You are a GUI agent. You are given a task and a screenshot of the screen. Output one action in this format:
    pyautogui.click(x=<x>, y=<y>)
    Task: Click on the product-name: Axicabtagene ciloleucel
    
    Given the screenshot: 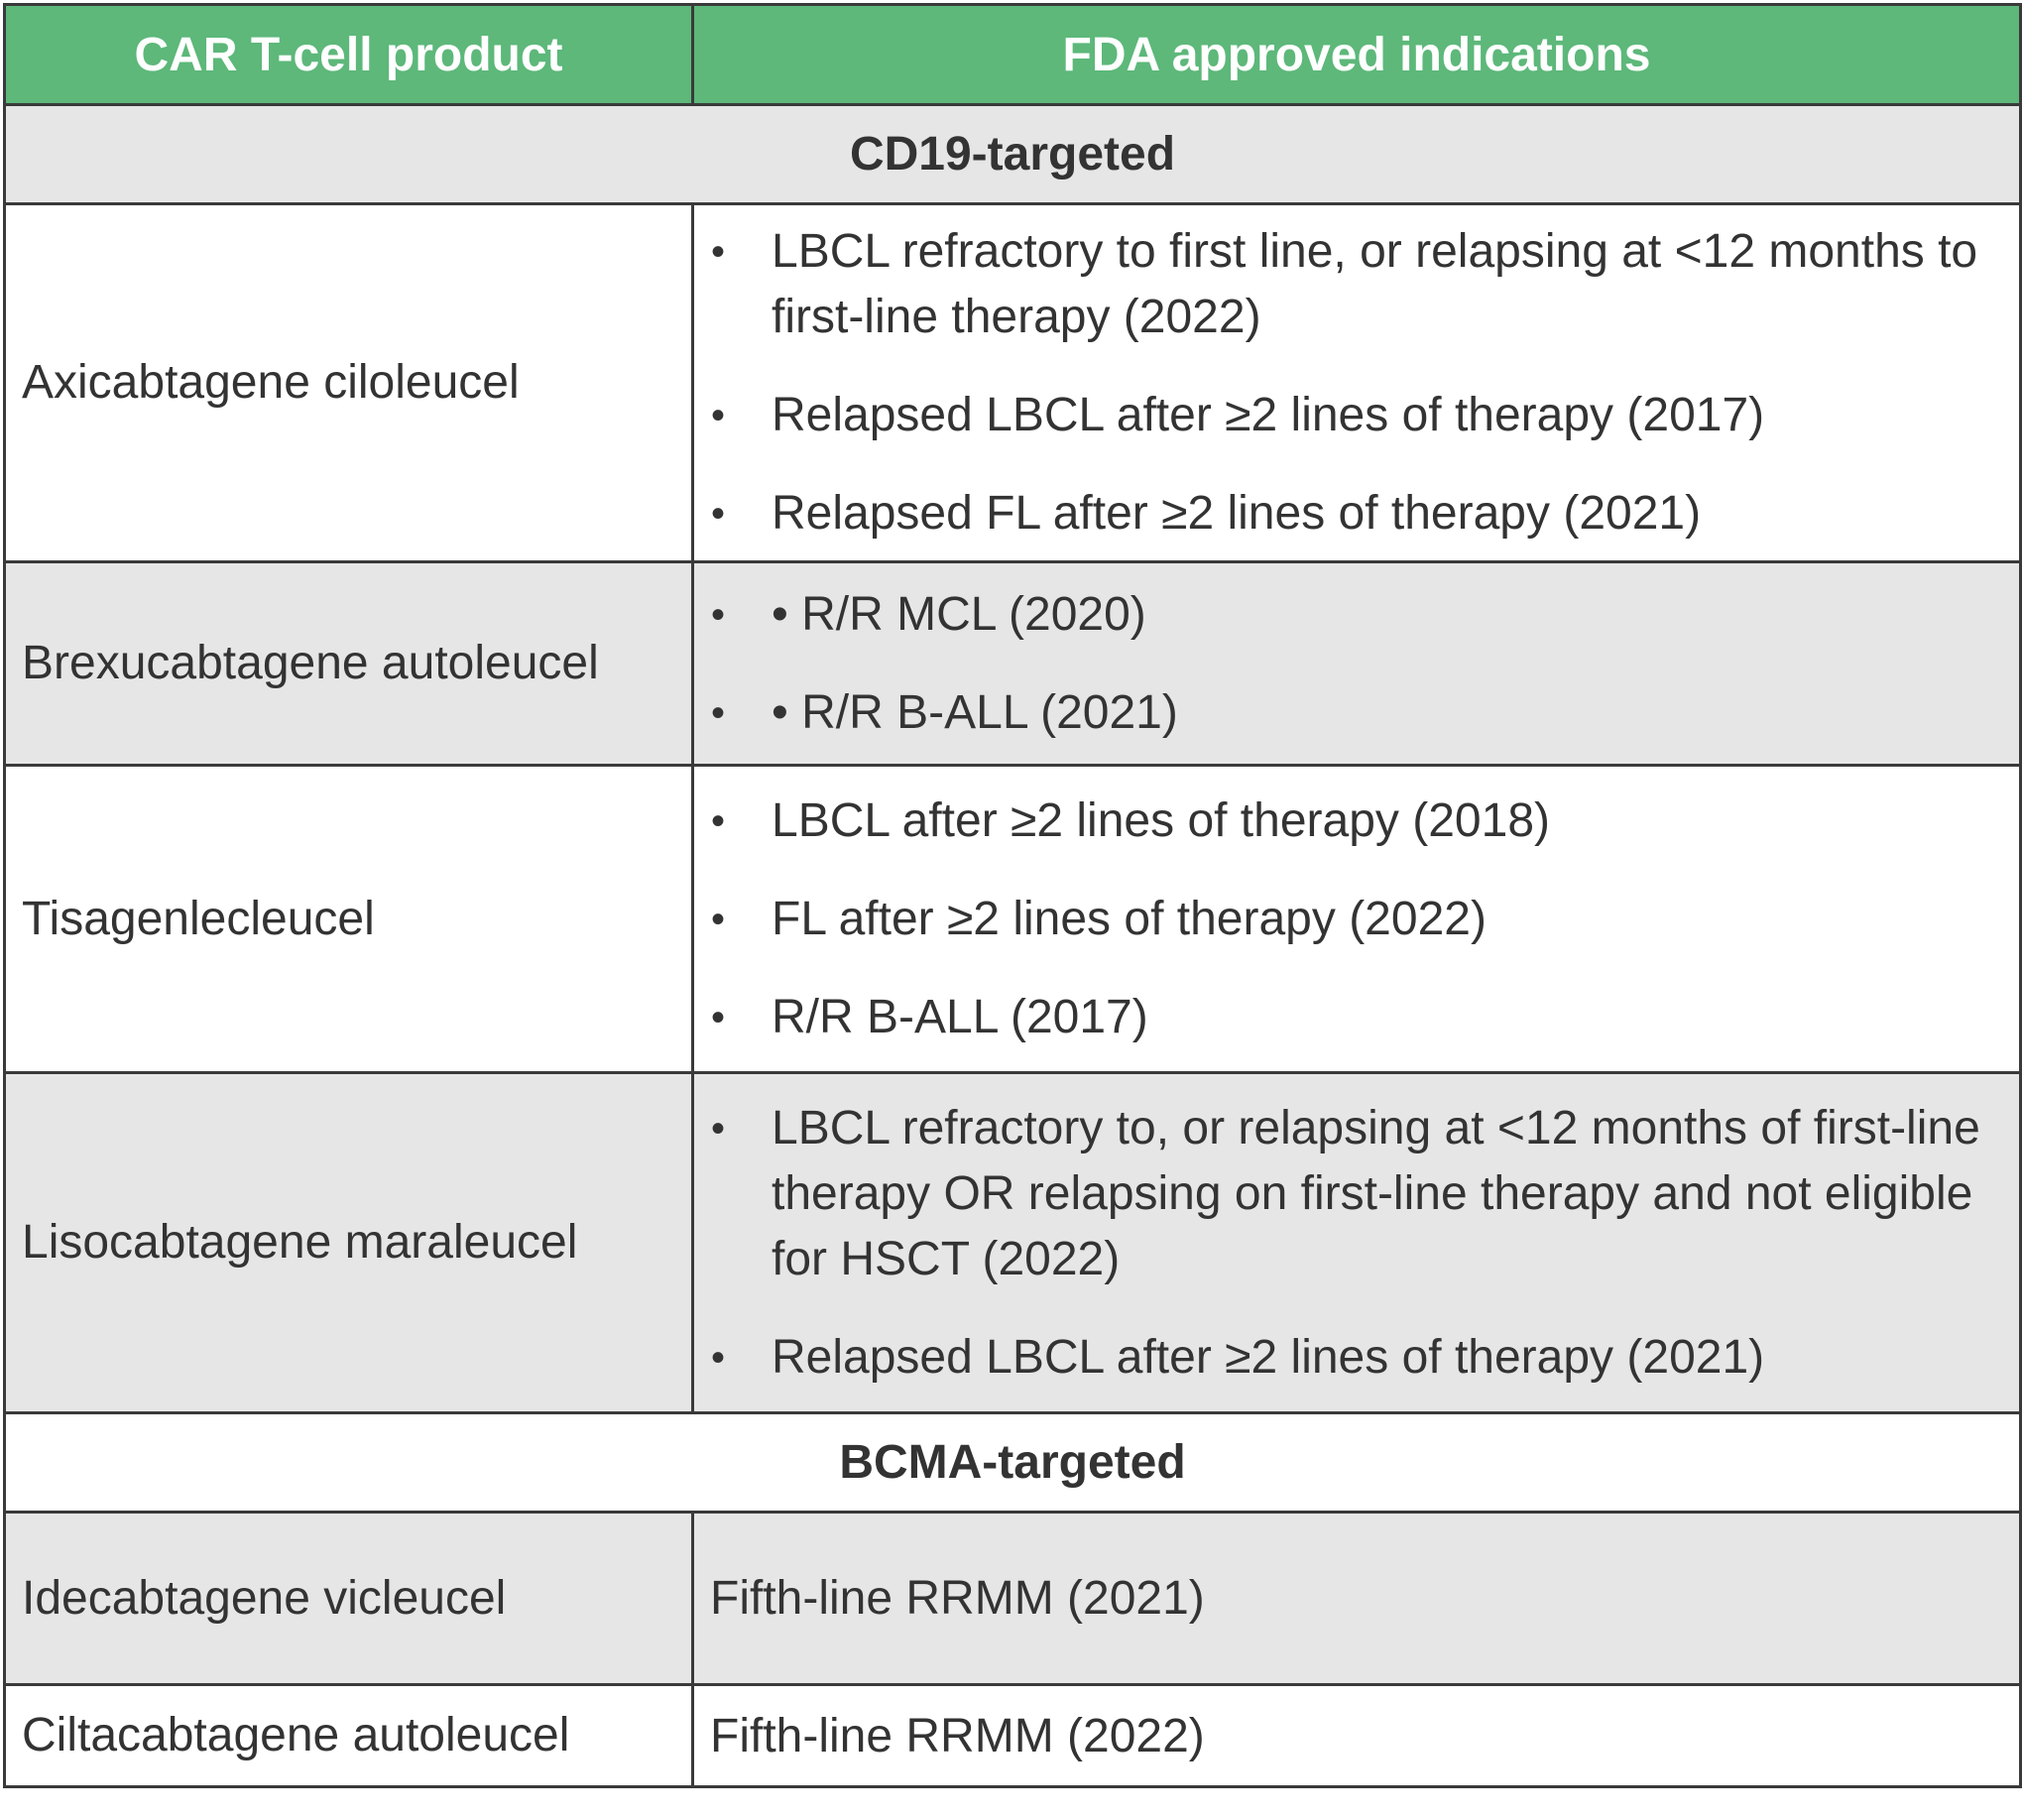 What is the action you would take?
    pyautogui.click(x=348, y=382)
    